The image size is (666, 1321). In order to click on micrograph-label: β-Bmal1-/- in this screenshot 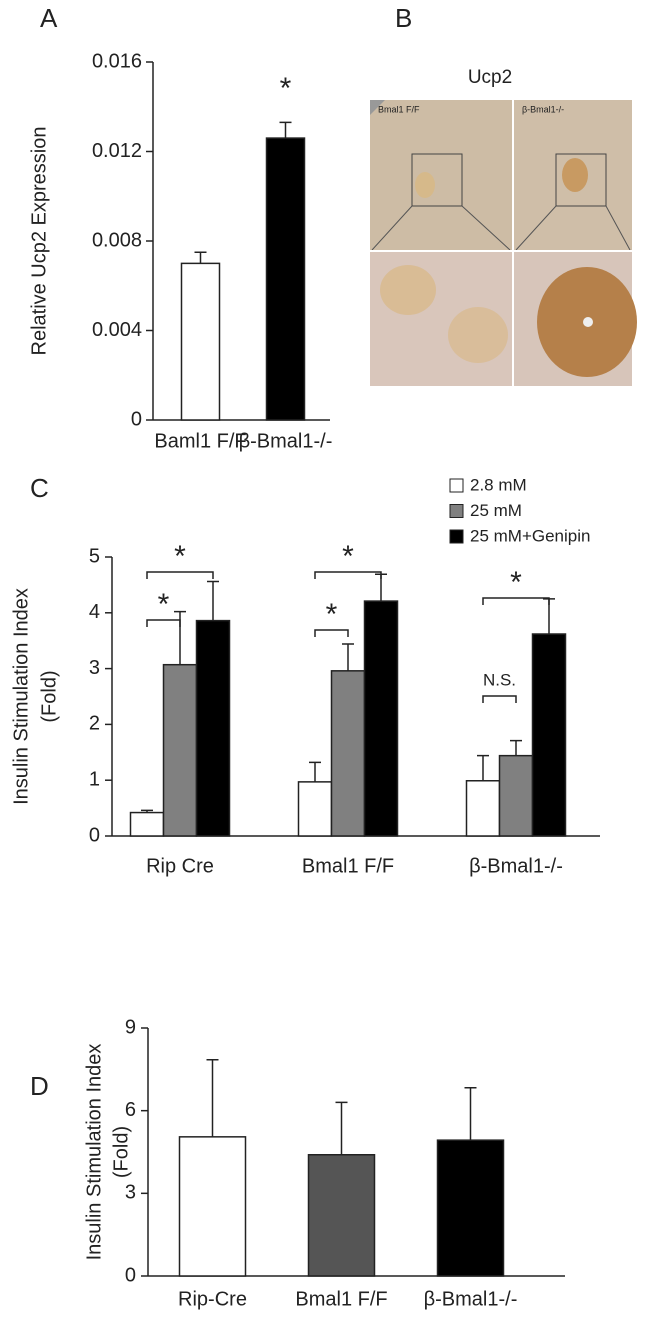, I will do `click(543, 109)`.